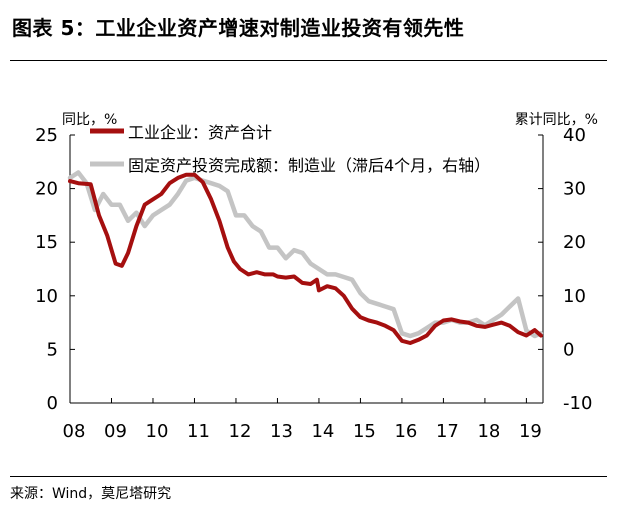  I want to click on bottom-rule, so click(308, 476).